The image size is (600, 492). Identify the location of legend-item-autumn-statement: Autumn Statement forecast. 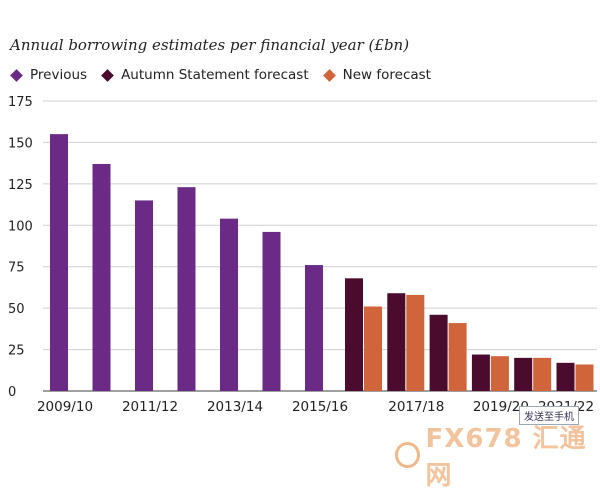
(205, 75).